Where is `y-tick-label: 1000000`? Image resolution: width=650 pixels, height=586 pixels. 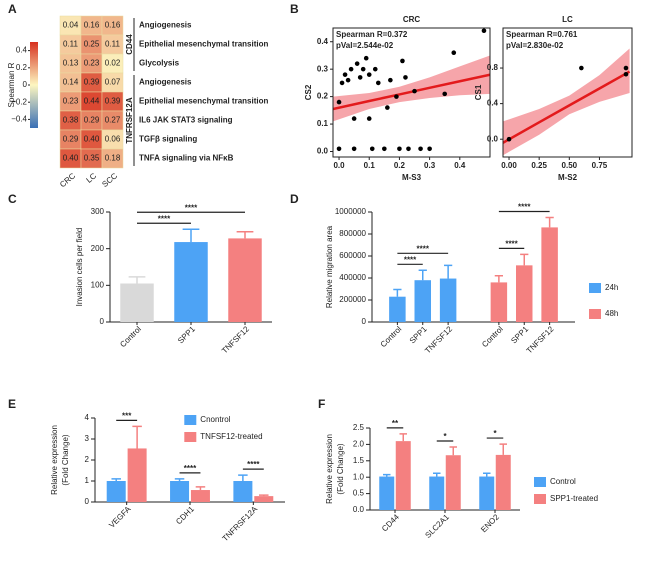 y-tick-label: 1000000 is located at coordinates (351, 211).